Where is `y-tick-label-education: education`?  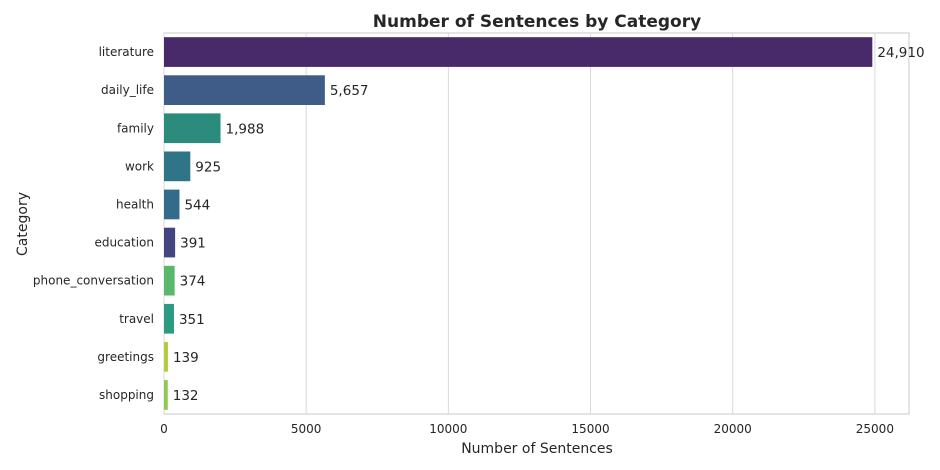
y-tick-label-education: education is located at coordinates (124, 243).